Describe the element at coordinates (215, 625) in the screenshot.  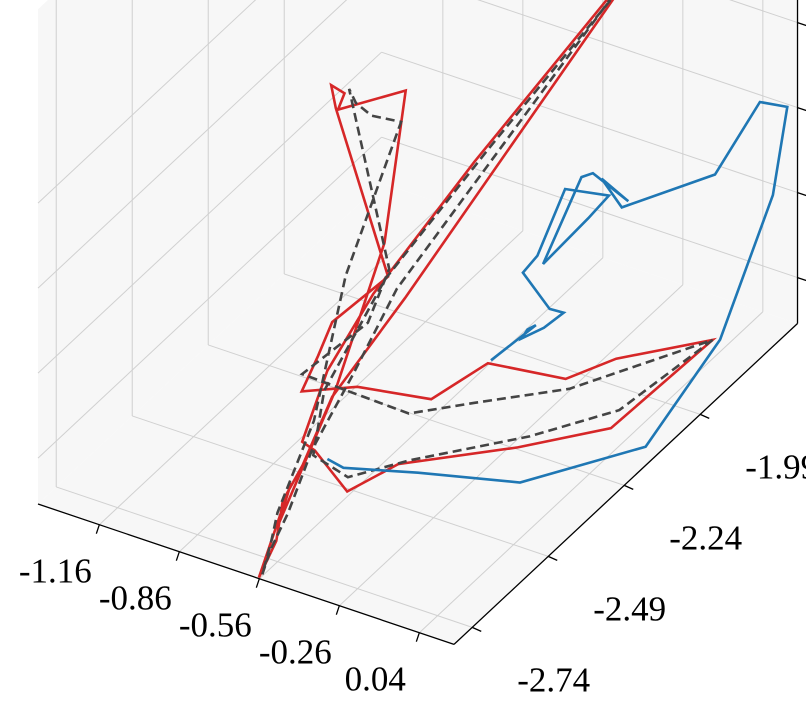
I see `x-tick-label: -0.56` at that location.